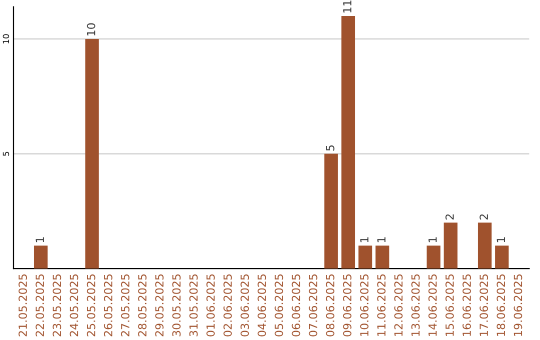  What do you see at coordinates (330, 305) in the screenshot?
I see `x-tick-label: 08.06.2025` at bounding box center [330, 305].